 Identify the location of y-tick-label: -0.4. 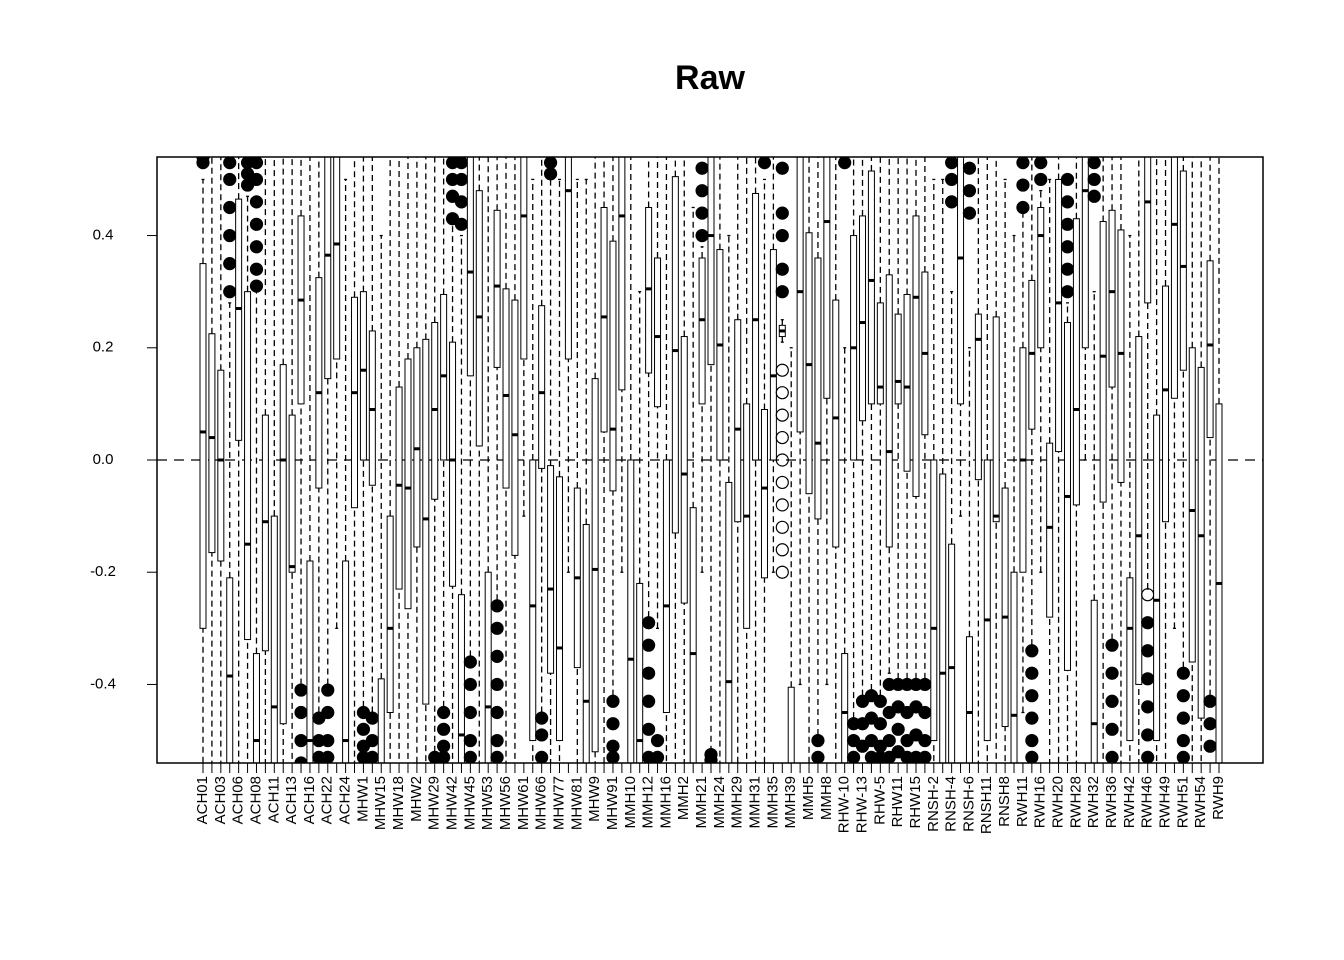
(103, 683).